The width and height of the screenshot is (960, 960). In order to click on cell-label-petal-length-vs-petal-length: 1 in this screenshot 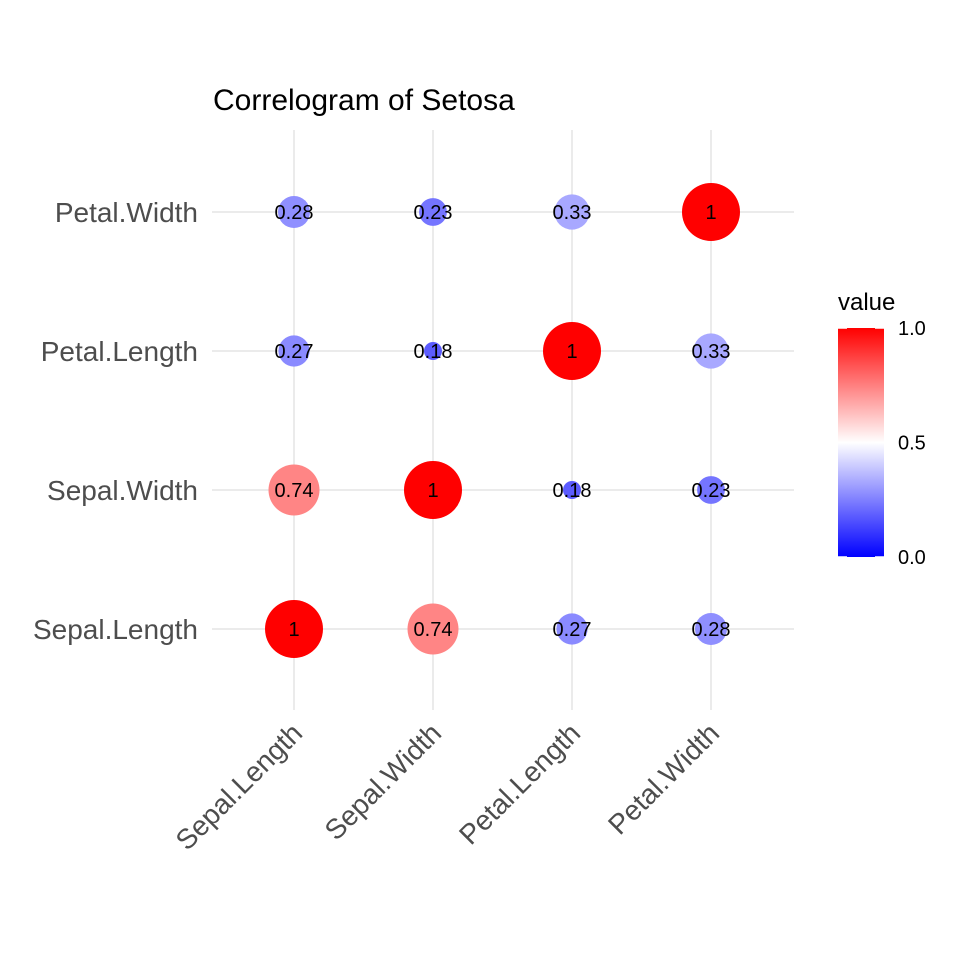, I will do `click(571, 352)`.